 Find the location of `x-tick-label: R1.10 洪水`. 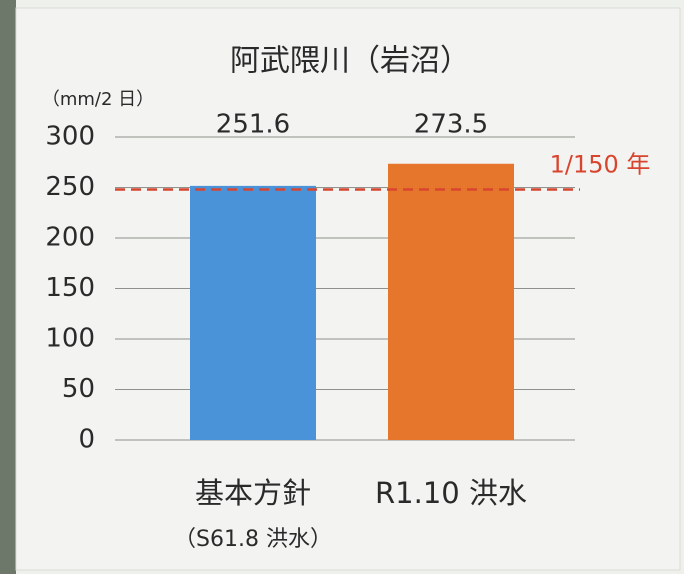

x-tick-label: R1.10 洪水 is located at coordinates (451, 493).